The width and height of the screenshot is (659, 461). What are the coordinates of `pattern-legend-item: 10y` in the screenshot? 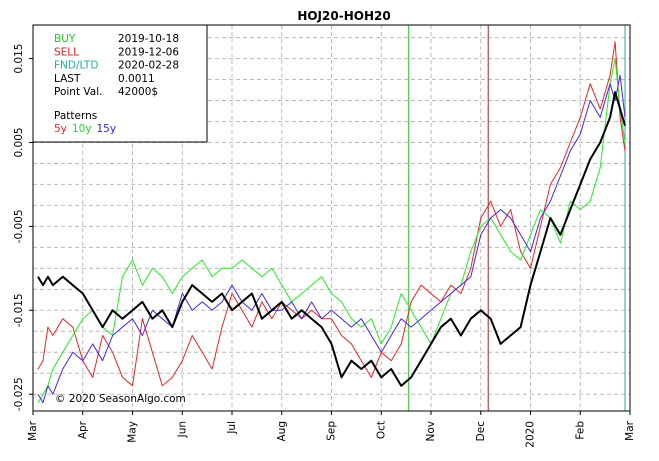 It's located at (82, 129).